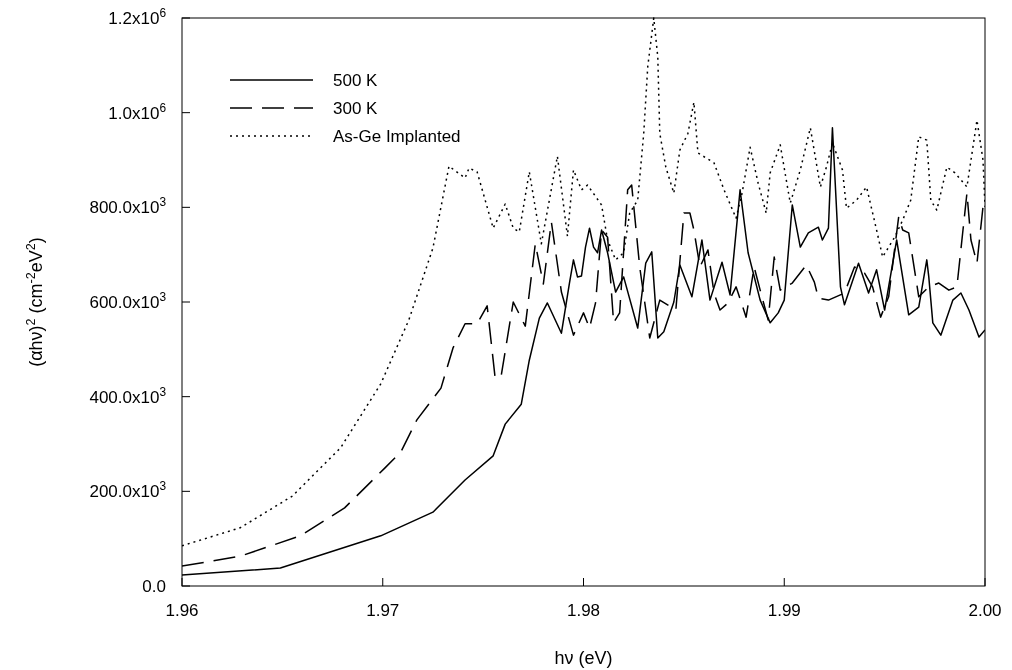 This screenshot has width=1012, height=670. I want to click on legend-label: 500 K, so click(356, 80).